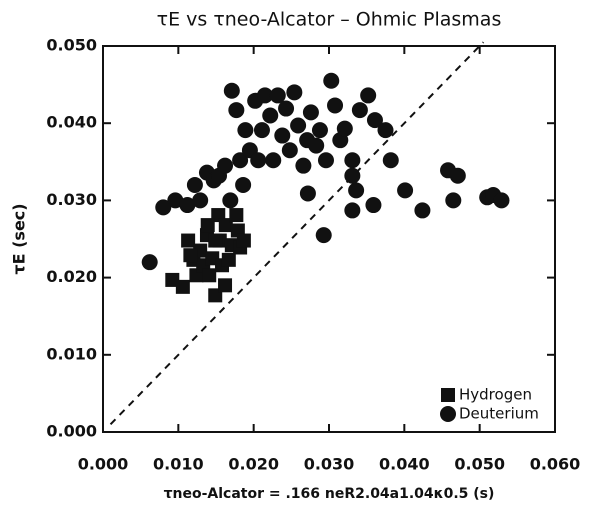 The height and width of the screenshot is (508, 591). I want to click on y-tick-label: 0.050, so click(71, 45).